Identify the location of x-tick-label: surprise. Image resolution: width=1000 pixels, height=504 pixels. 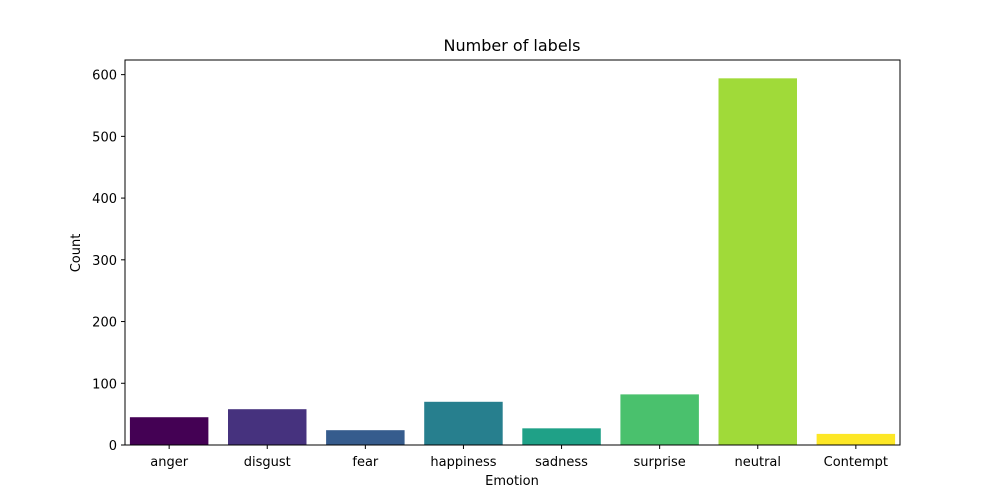
(659, 462).